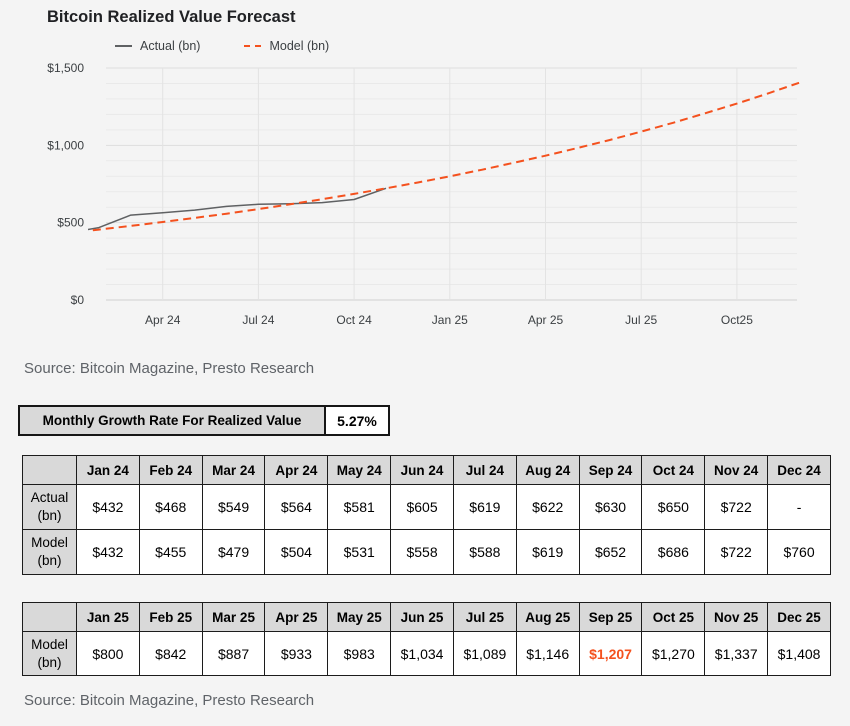 The image size is (850, 726). What do you see at coordinates (65, 68) in the screenshot?
I see `y-axis-label: $1,500` at bounding box center [65, 68].